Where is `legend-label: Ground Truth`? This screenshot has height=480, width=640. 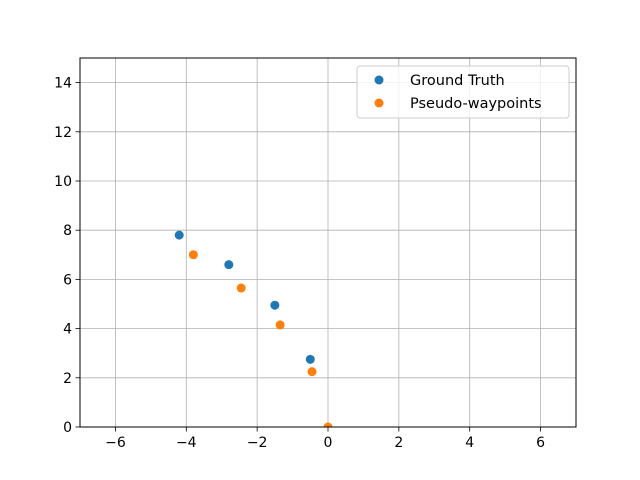 legend-label: Ground Truth is located at coordinates (457, 81).